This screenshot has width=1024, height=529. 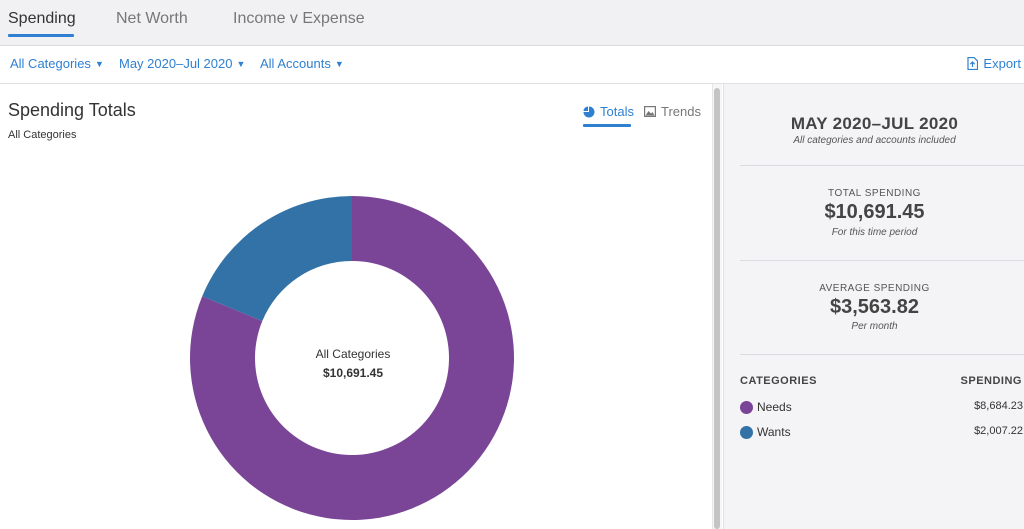 What do you see at coordinates (41, 35) in the screenshot?
I see `active-tab-indicator` at bounding box center [41, 35].